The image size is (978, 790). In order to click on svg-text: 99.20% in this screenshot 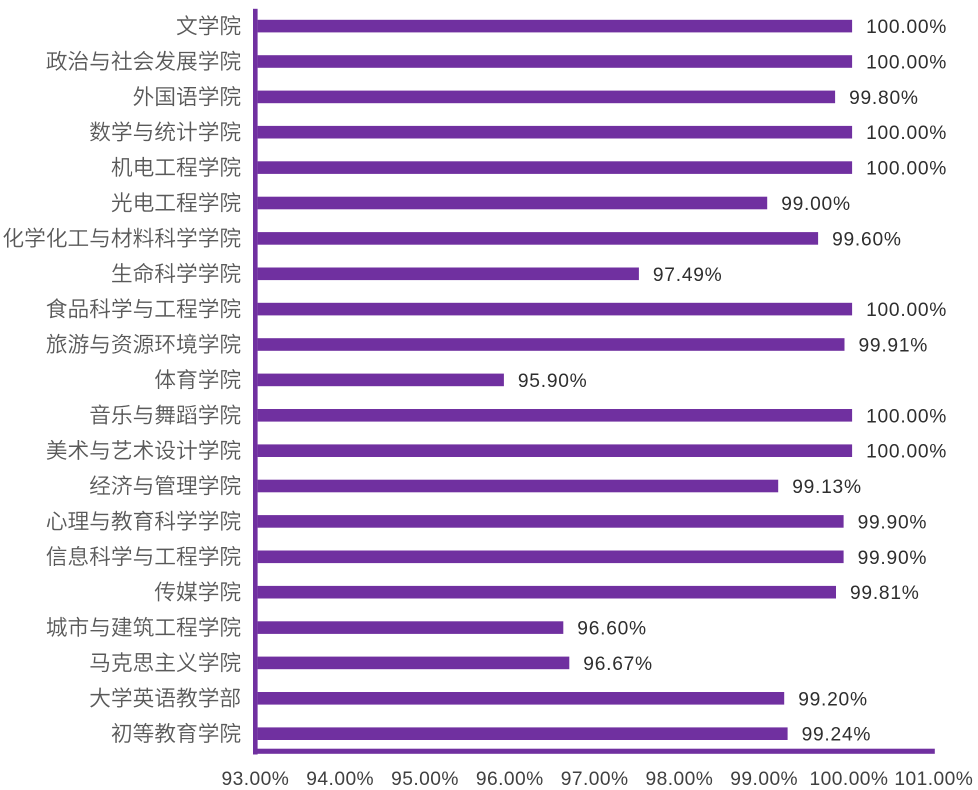, I will do `click(833, 699)`.